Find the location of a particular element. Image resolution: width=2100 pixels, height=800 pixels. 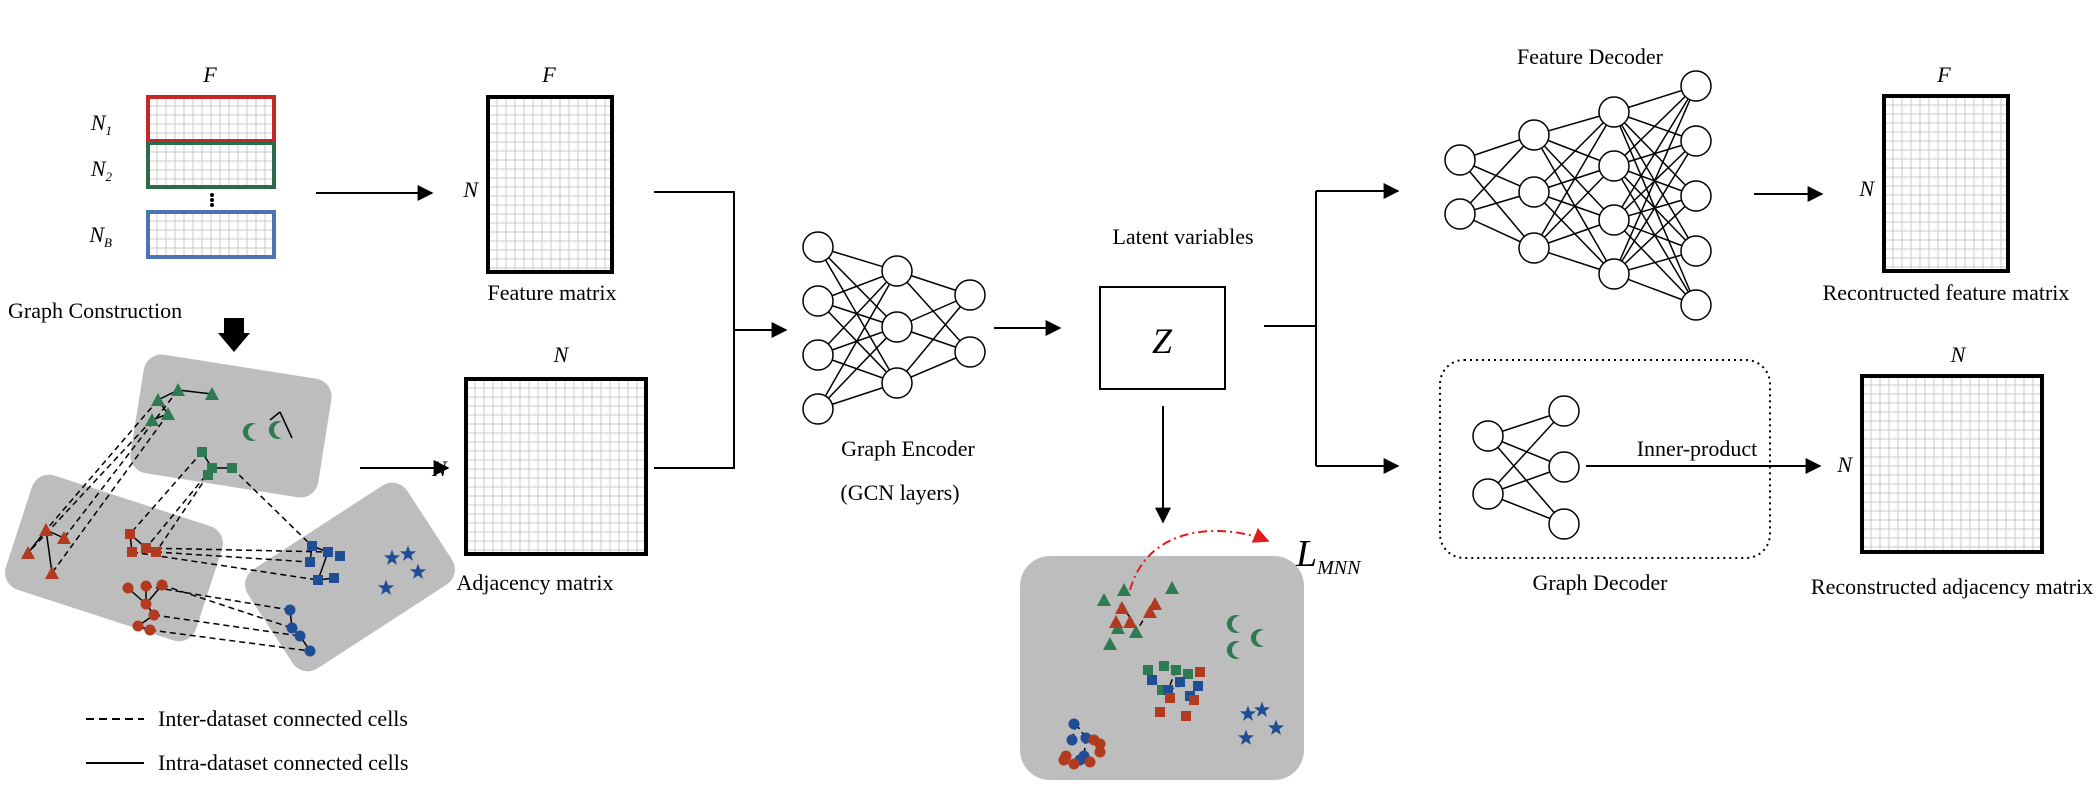

recon-adjacency-n-side-label: N is located at coordinates (1844, 464).